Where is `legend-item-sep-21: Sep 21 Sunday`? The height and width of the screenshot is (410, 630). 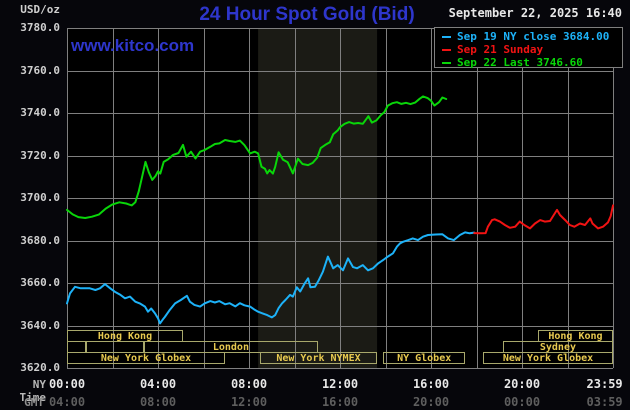
legend-item-sep-21: Sep 21 Sunday is located at coordinates (532, 49).